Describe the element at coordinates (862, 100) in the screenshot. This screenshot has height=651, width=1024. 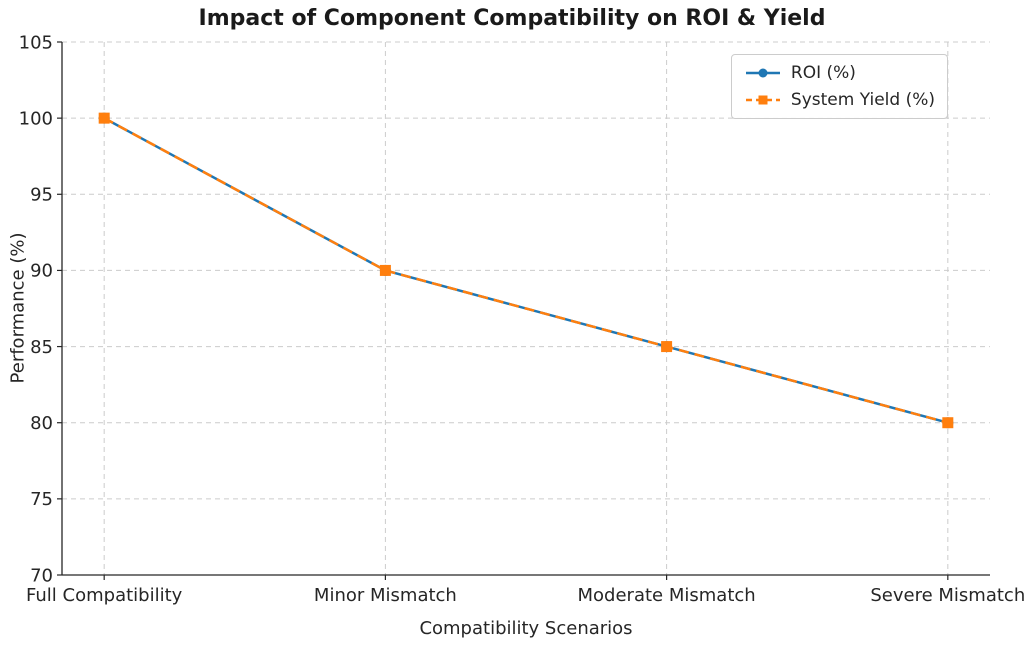
I see `legend-label: System Yield (%)` at that location.